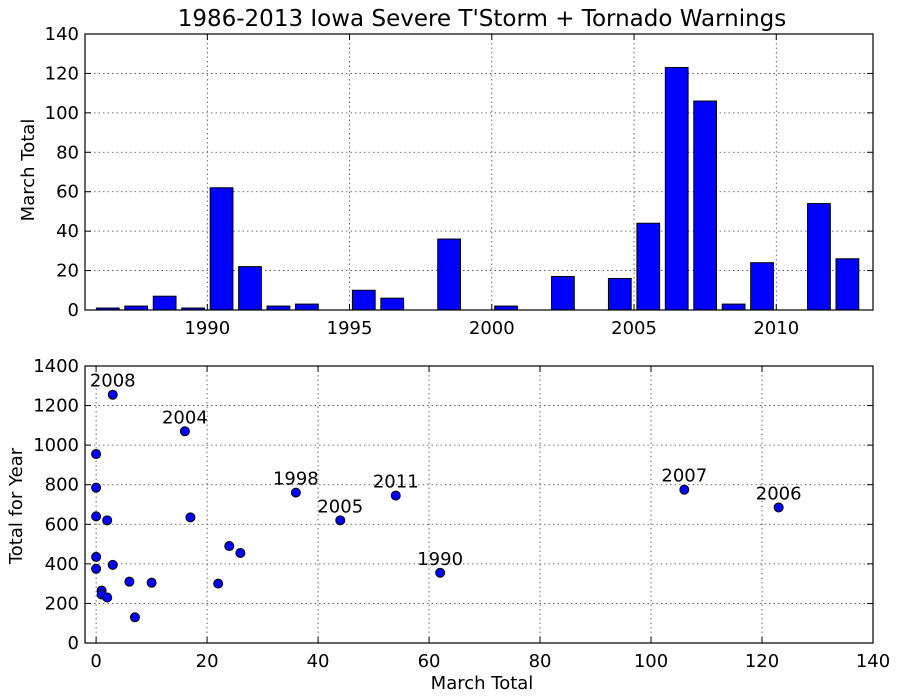  I want to click on bar-chart-y-tick-label: 20, so click(67, 271).